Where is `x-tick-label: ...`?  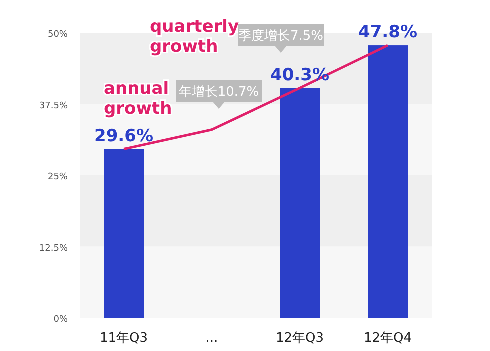 x-tick-label: ... is located at coordinates (212, 338).